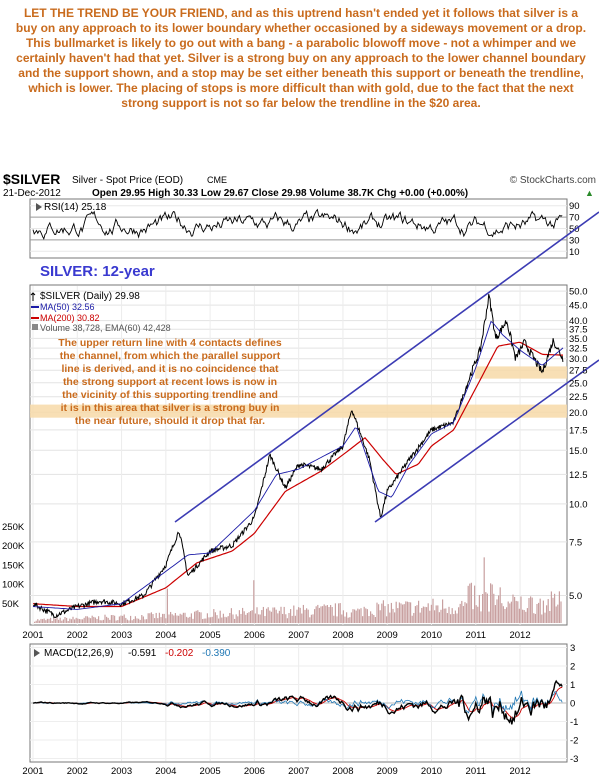 Image resolution: width=599 pixels, height=780 pixels. Describe the element at coordinates (97, 271) in the screenshot. I see `chart-title: SILVER: 12-year` at that location.